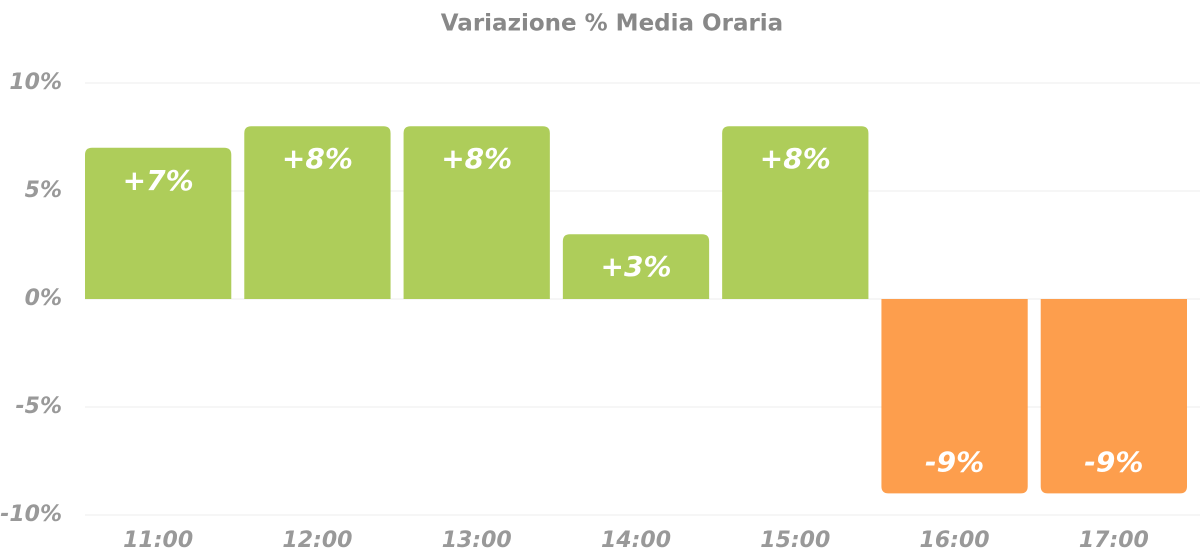 This screenshot has height=554, width=1200. I want to click on y-tick-label: 5%, so click(43, 190).